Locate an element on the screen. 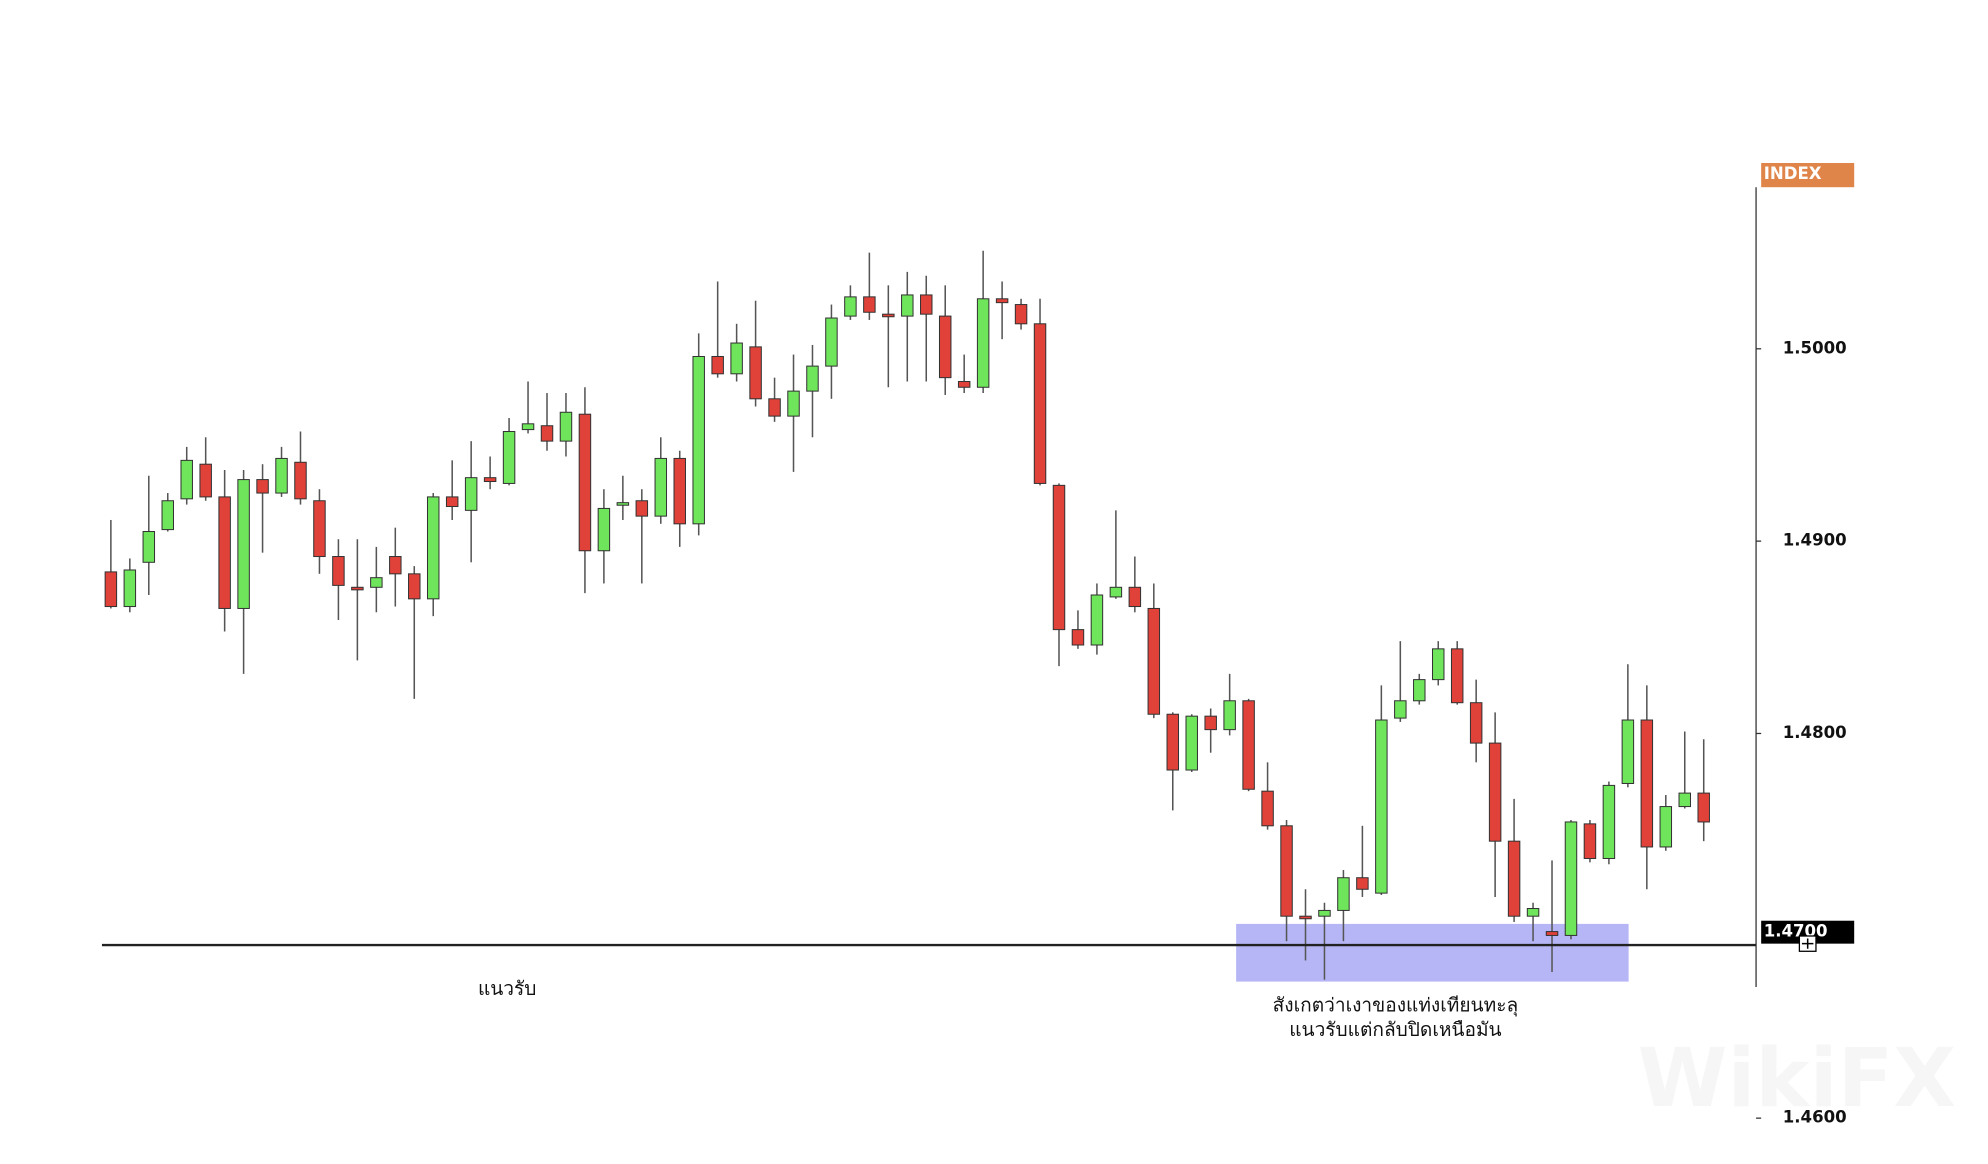 The width and height of the screenshot is (1988, 1164). y-tick-label: 1.5000 is located at coordinates (1815, 347).